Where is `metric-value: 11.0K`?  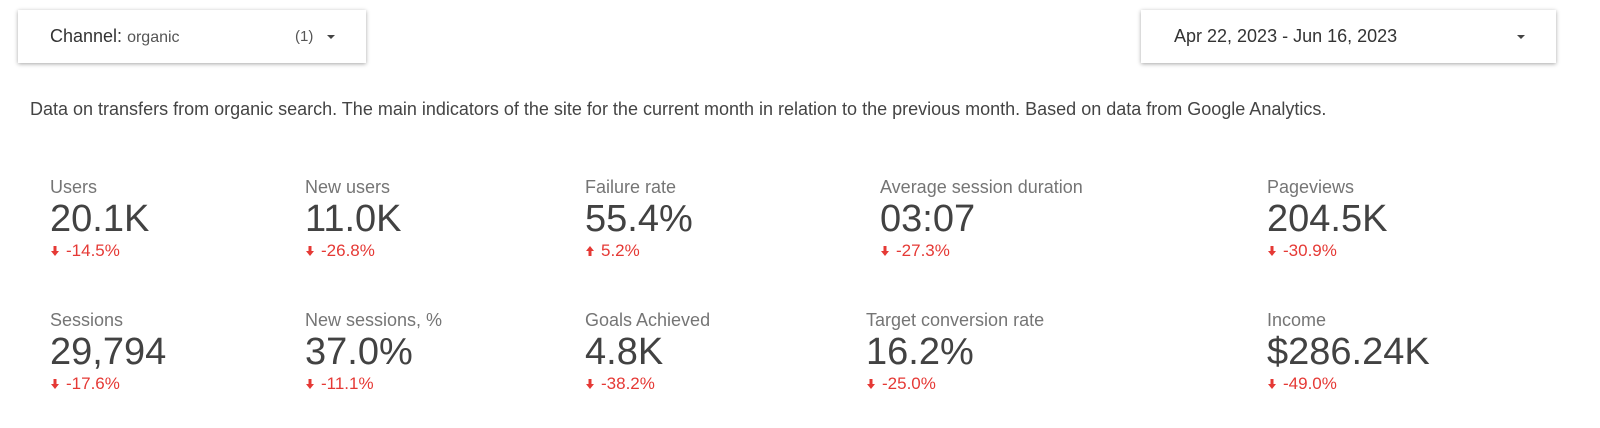 metric-value: 11.0K is located at coordinates (353, 219).